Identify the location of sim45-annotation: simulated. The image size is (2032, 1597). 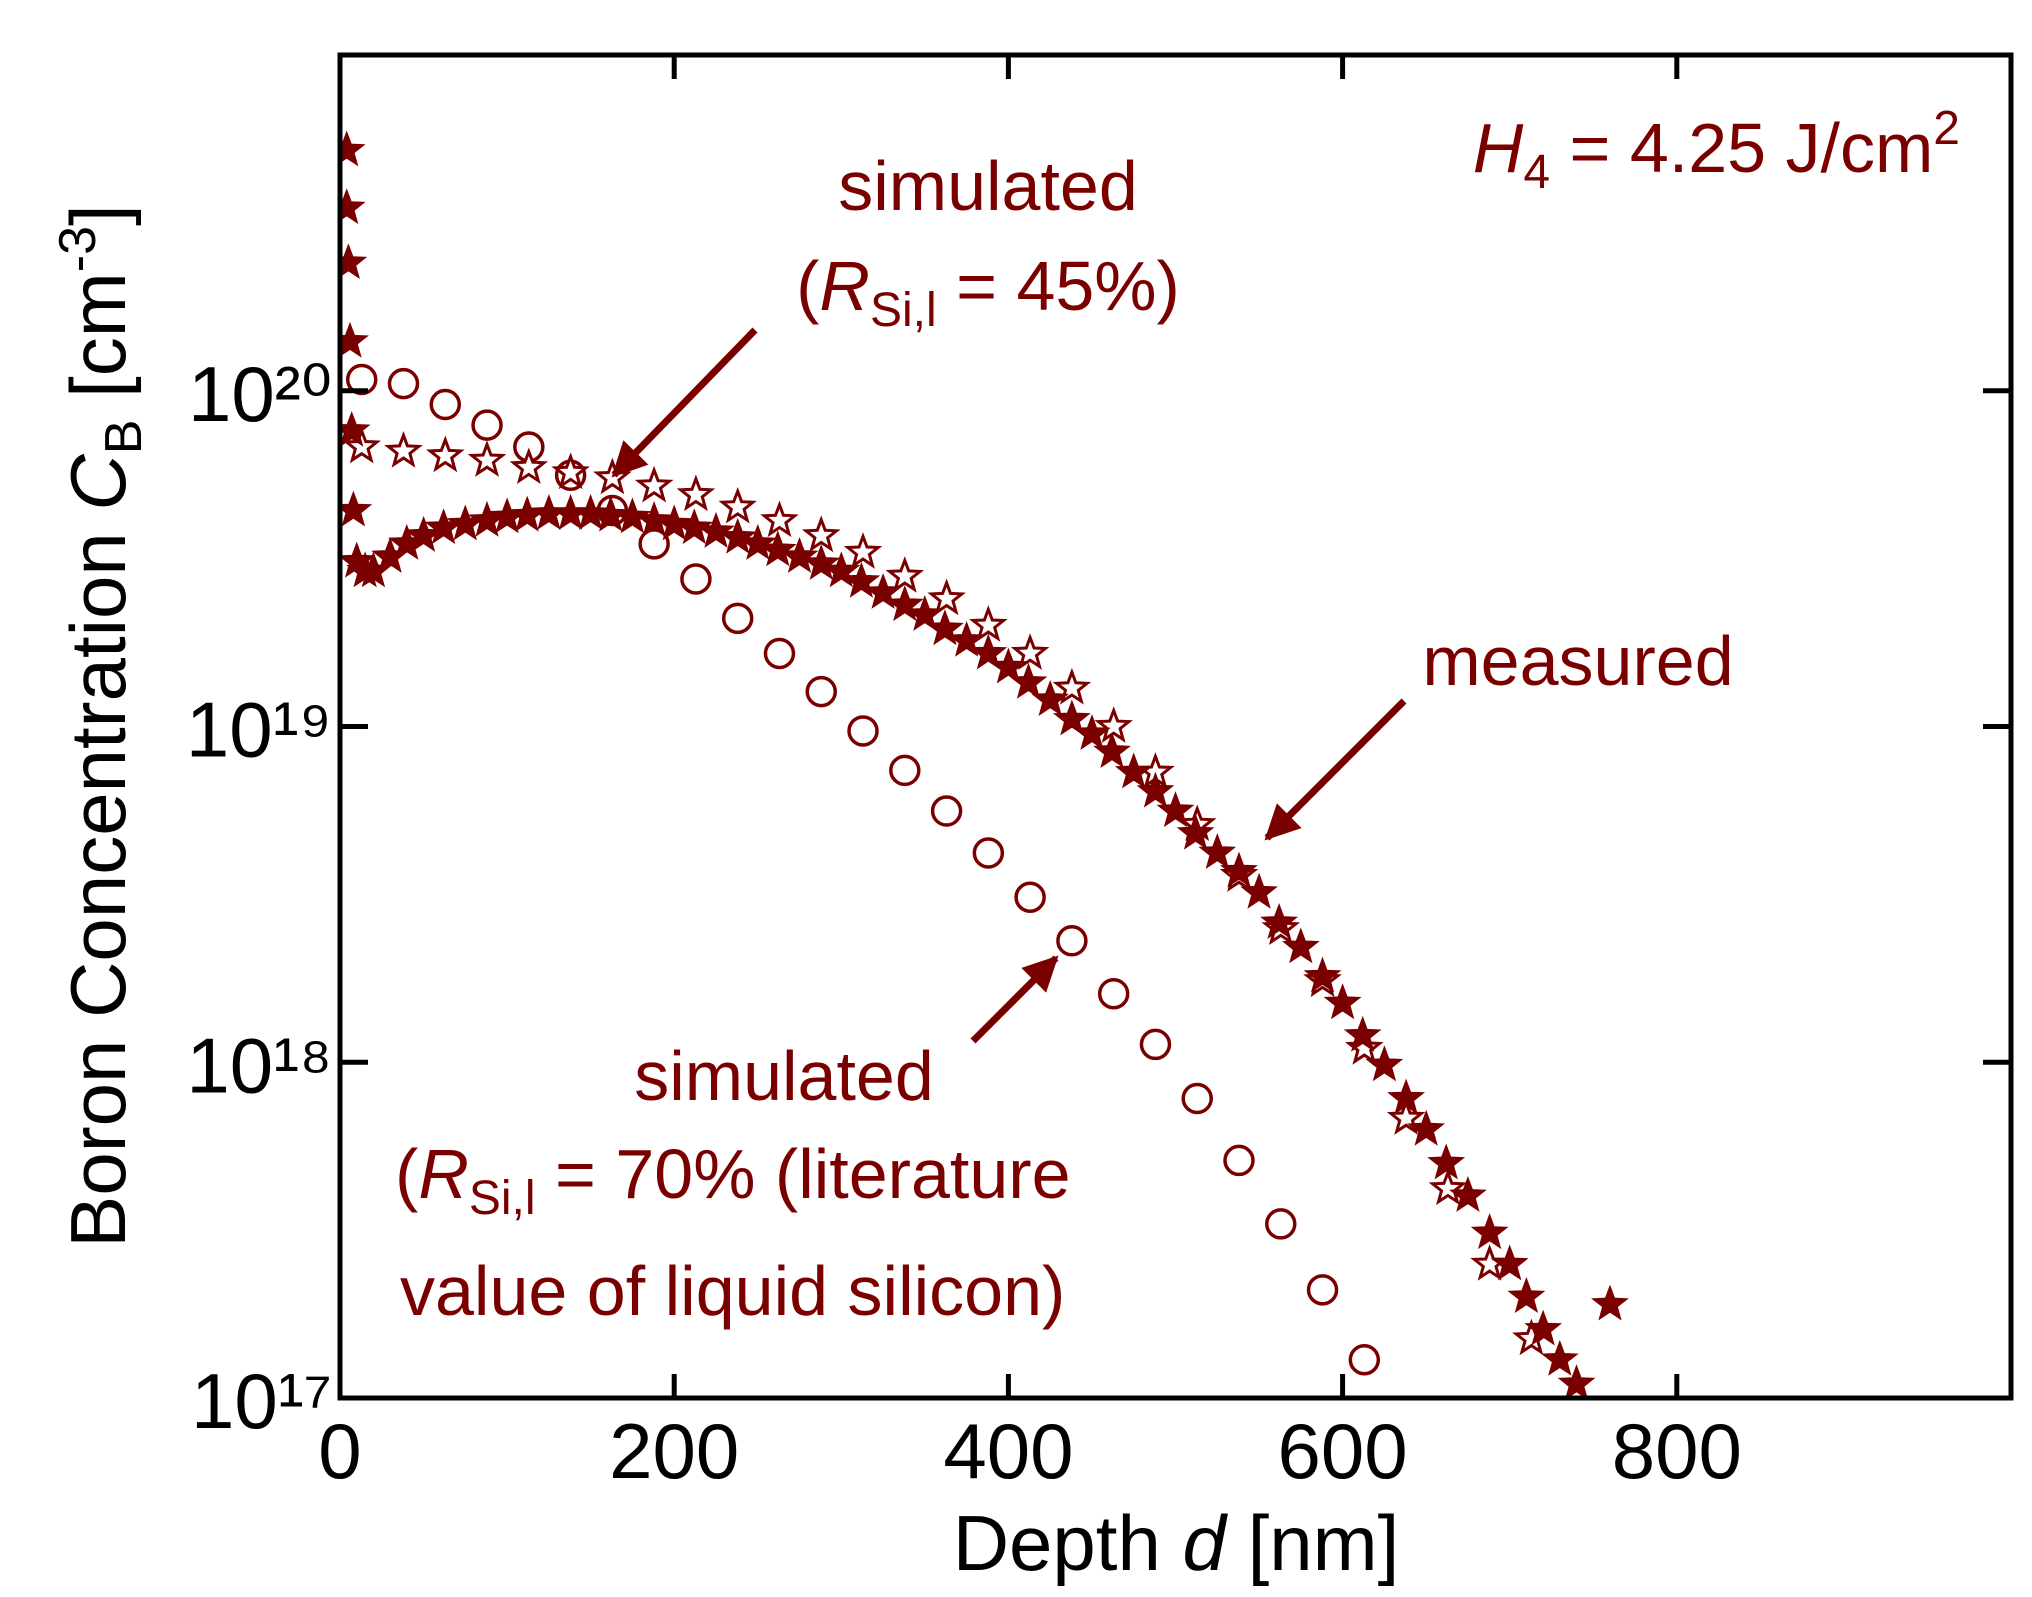
(988, 186).